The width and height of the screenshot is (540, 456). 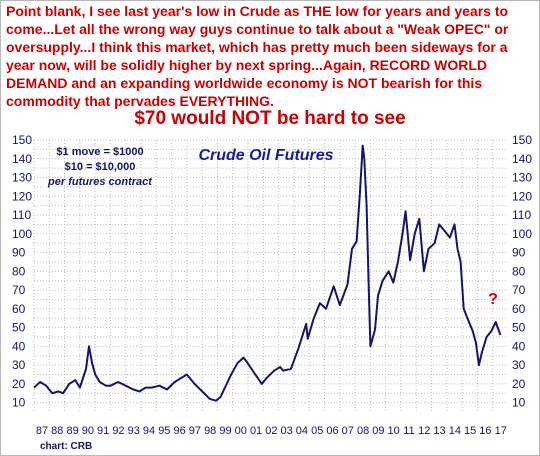 I want to click on question-mark: ?, so click(x=493, y=299).